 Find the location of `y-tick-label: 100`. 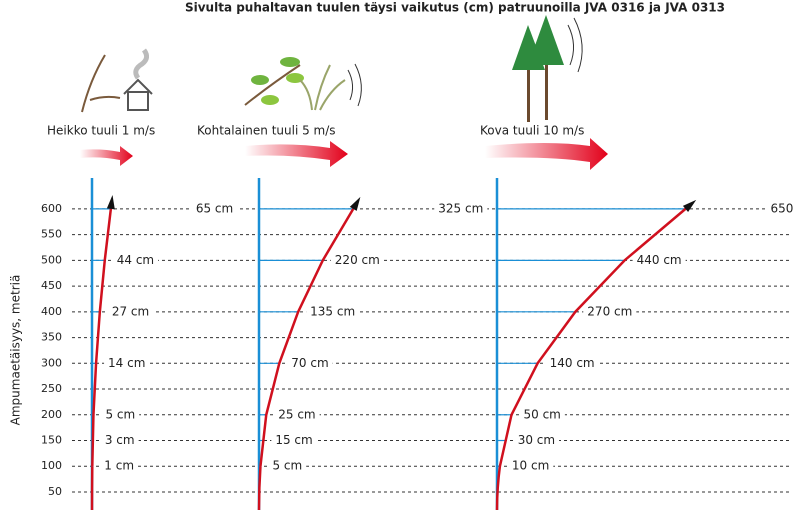

y-tick-label: 100 is located at coordinates (51, 465).